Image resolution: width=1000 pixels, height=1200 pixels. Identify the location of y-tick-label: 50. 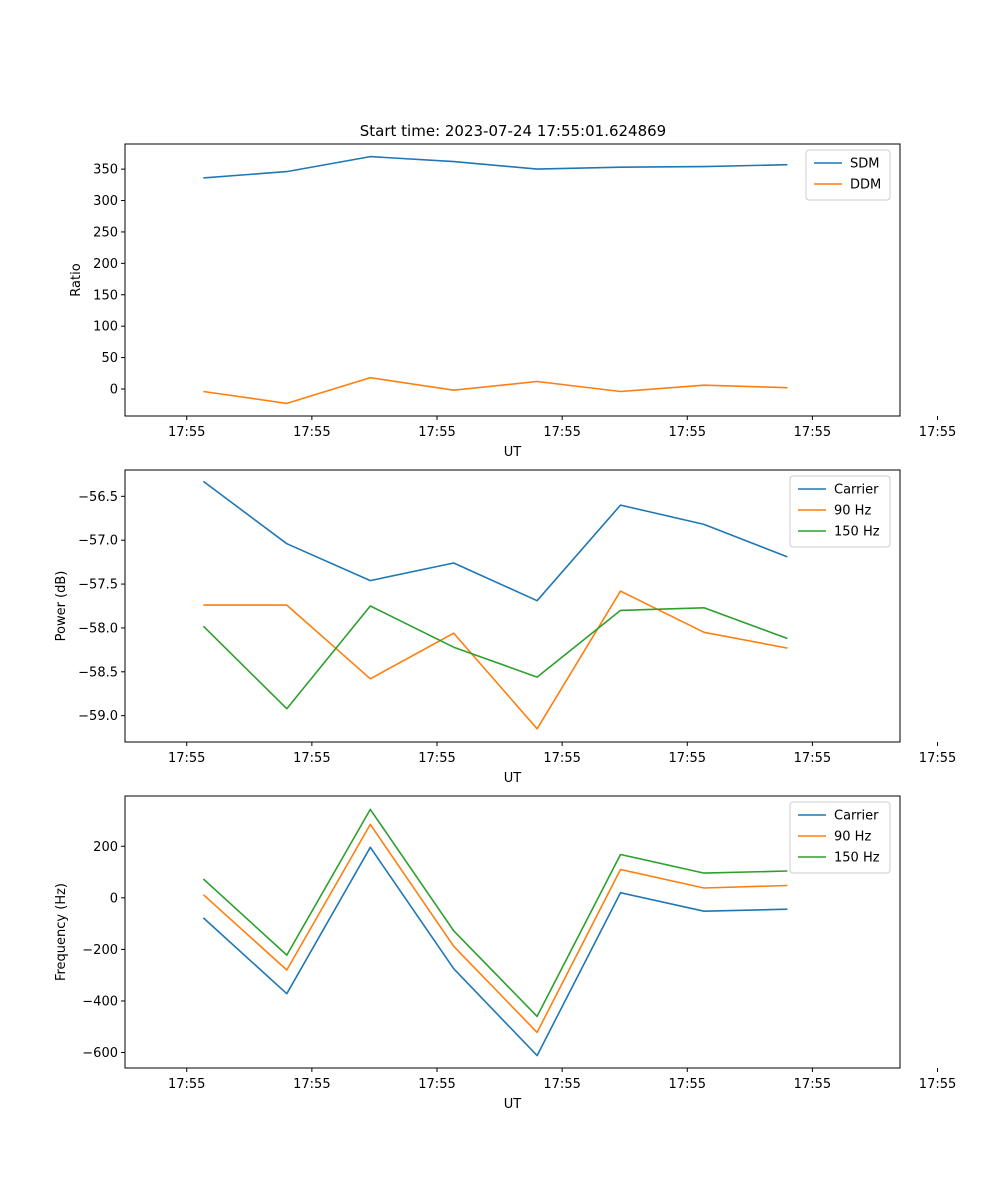
(109, 358).